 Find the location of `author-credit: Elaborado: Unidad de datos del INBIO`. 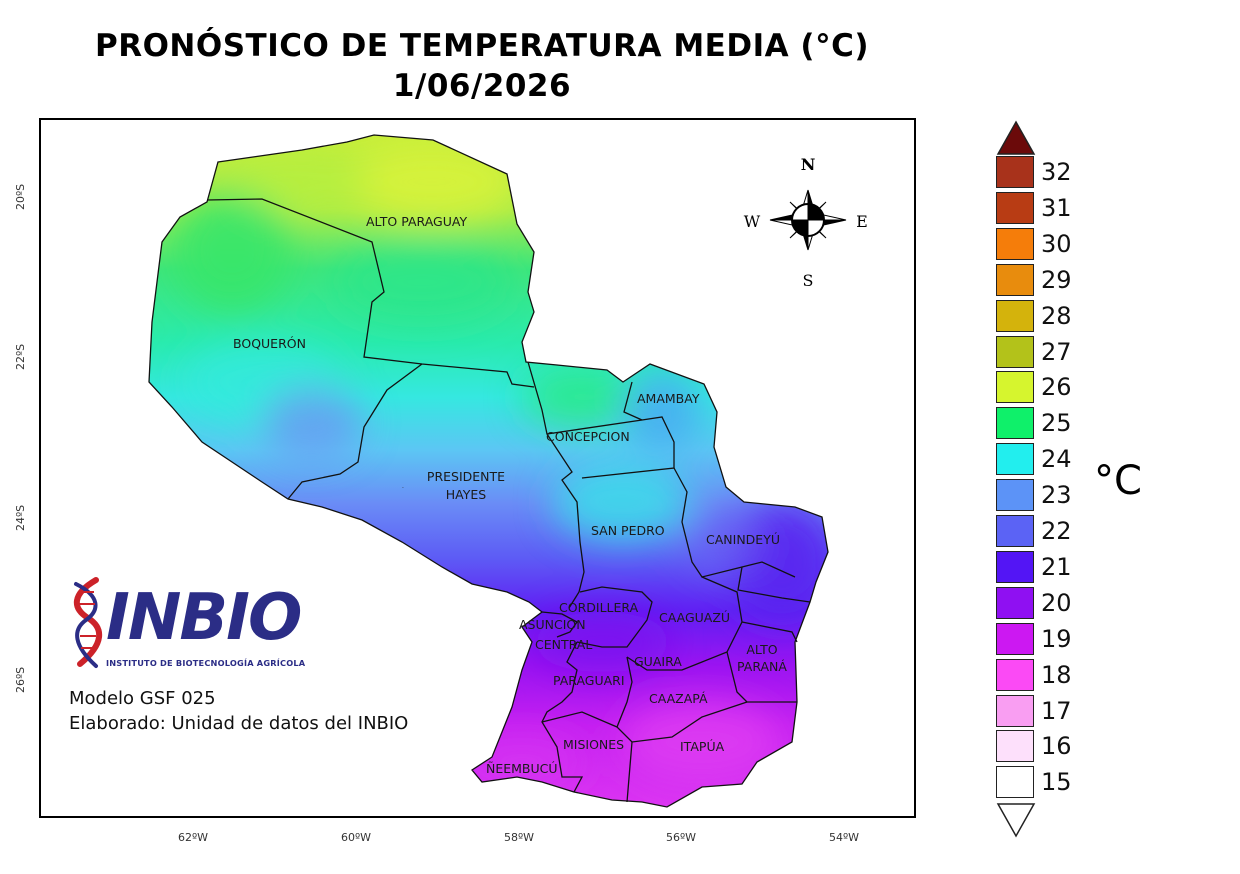

author-credit: Elaborado: Unidad de datos del INBIO is located at coordinates (239, 723).